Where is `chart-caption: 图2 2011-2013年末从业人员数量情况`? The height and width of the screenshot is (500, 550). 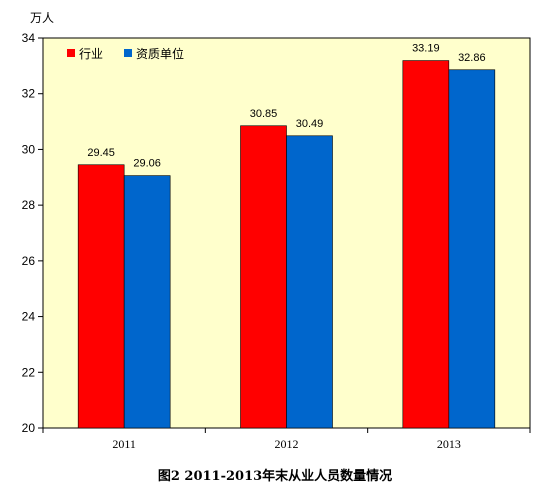
chart-caption: 图2 2011-2013年末从业人员数量情况 is located at coordinates (275, 476).